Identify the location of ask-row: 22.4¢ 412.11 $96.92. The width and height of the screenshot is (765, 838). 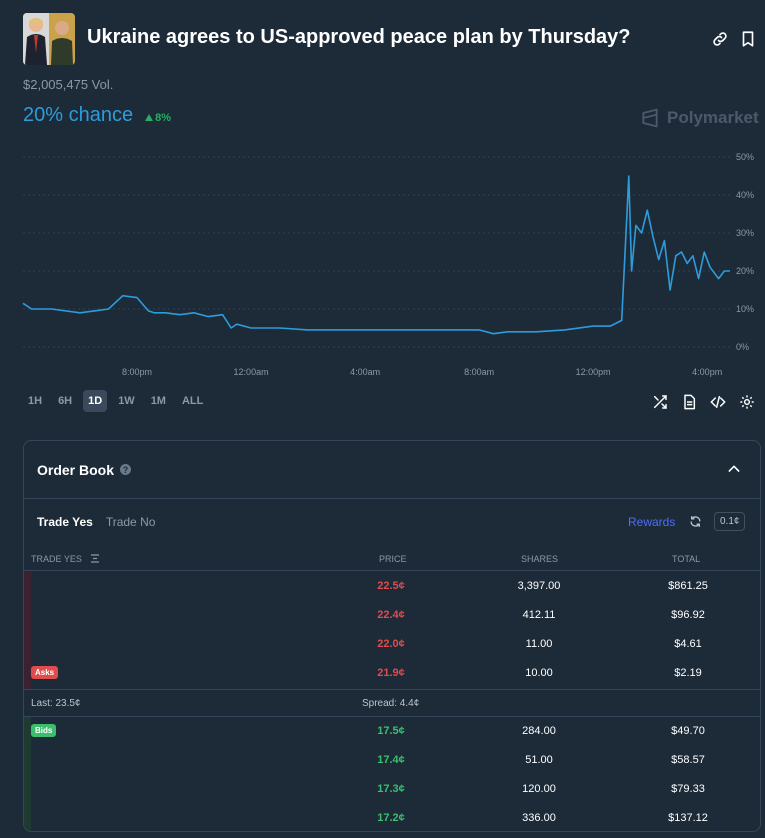
(392, 615).